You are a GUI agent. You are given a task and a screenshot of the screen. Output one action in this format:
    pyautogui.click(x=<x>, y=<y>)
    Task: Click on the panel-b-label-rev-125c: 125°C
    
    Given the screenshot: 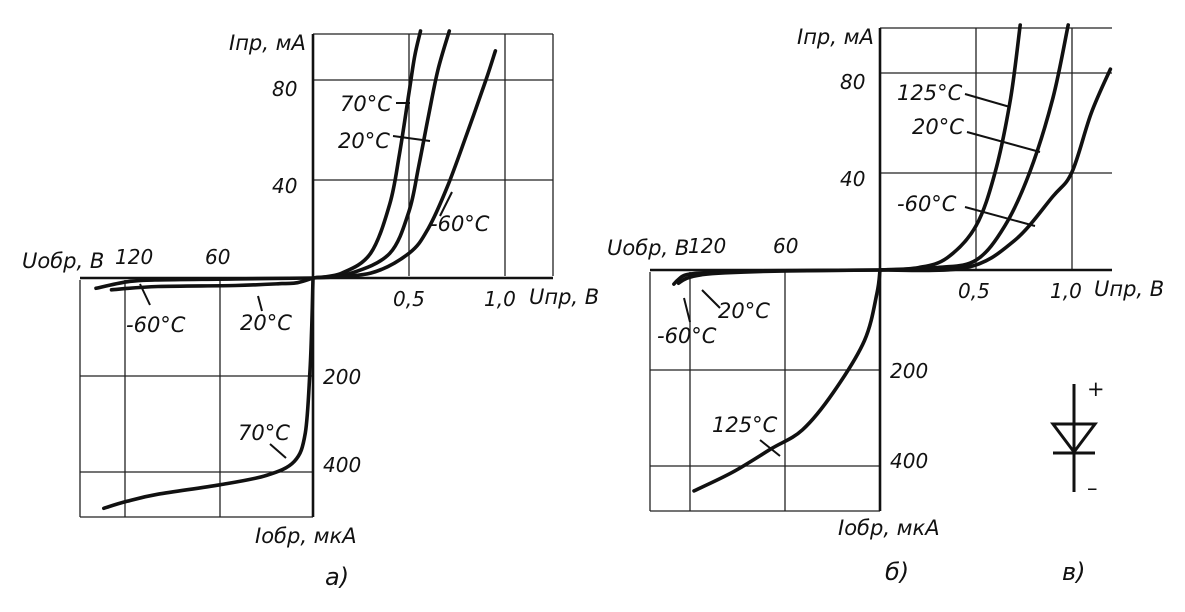 What is the action you would take?
    pyautogui.click(x=745, y=425)
    